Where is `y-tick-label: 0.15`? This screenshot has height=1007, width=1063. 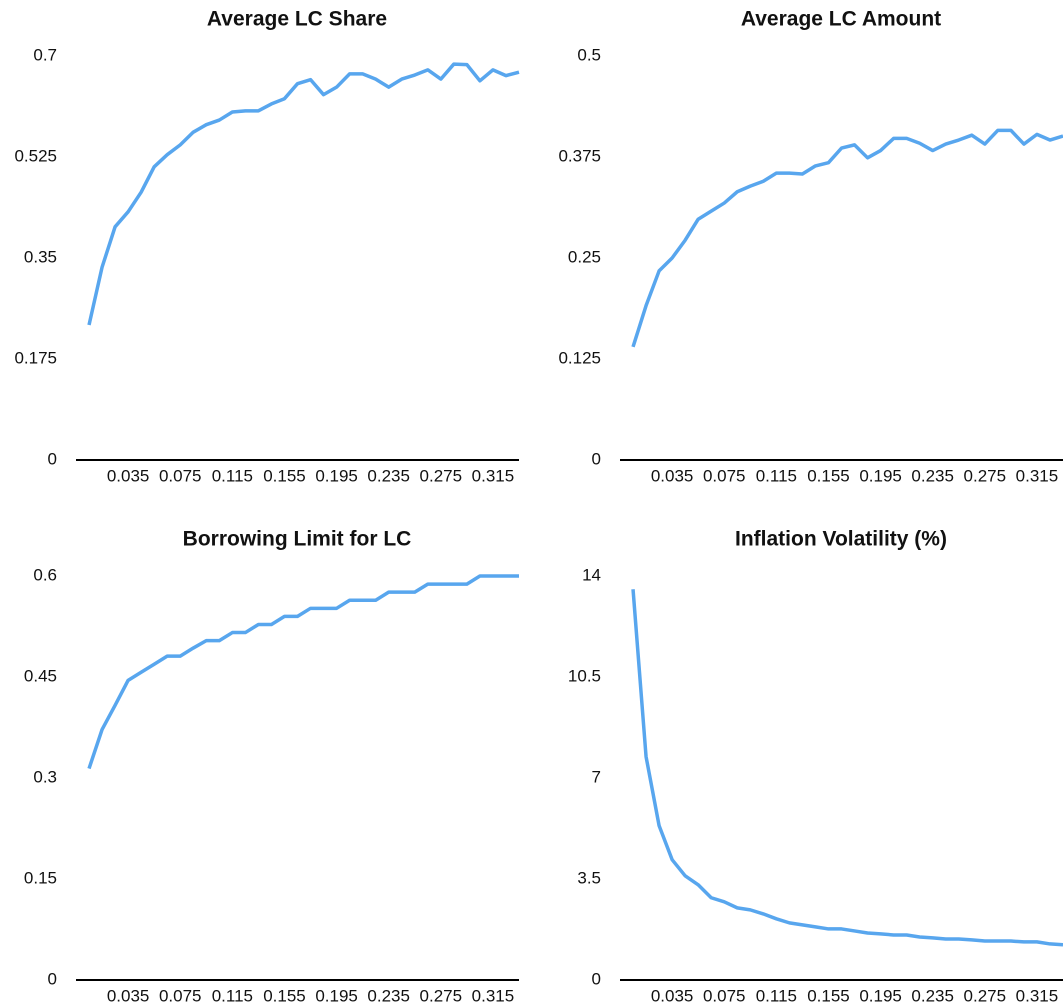
y-tick-label: 0.15 is located at coordinates (40, 877).